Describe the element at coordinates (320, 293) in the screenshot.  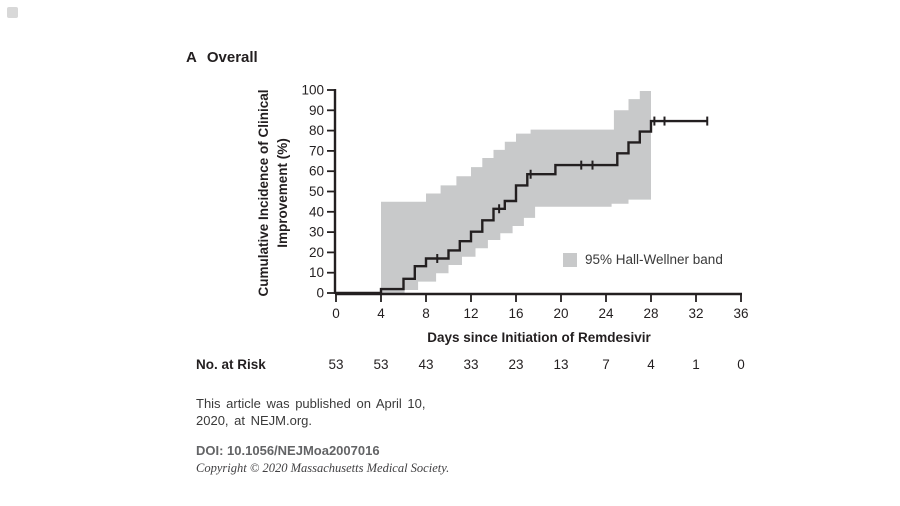
I see `y-tick-label: 0` at that location.